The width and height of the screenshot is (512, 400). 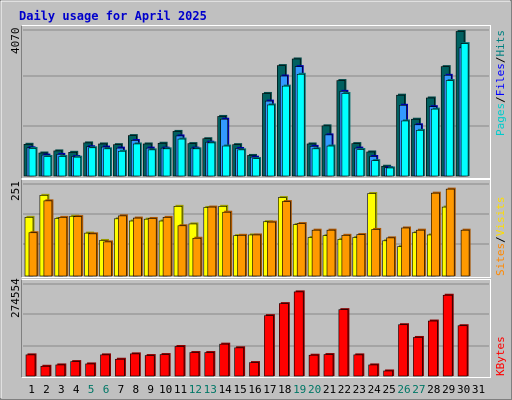 I want to click on x-tick-label-11: 11, so click(x=180, y=389).